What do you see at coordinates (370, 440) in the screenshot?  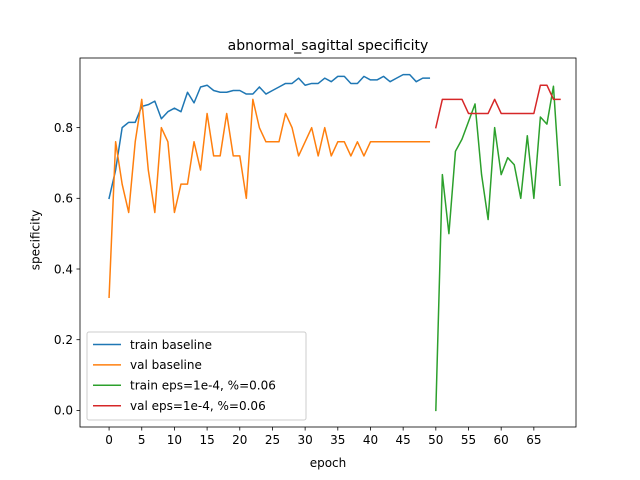 I see `x-tick-label-8: 40` at bounding box center [370, 440].